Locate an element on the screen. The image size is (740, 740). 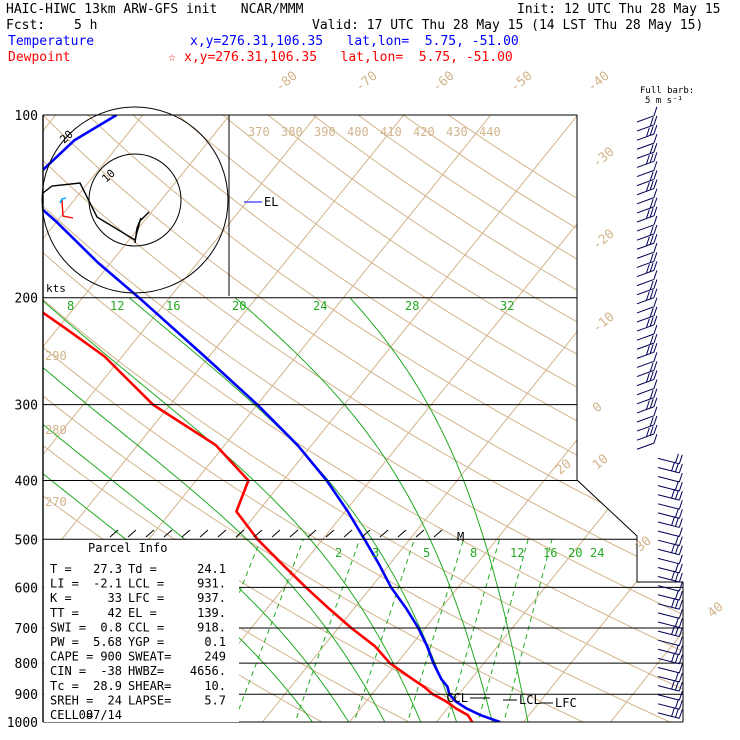
moist-adiabat-label: 12 is located at coordinates (117, 306).